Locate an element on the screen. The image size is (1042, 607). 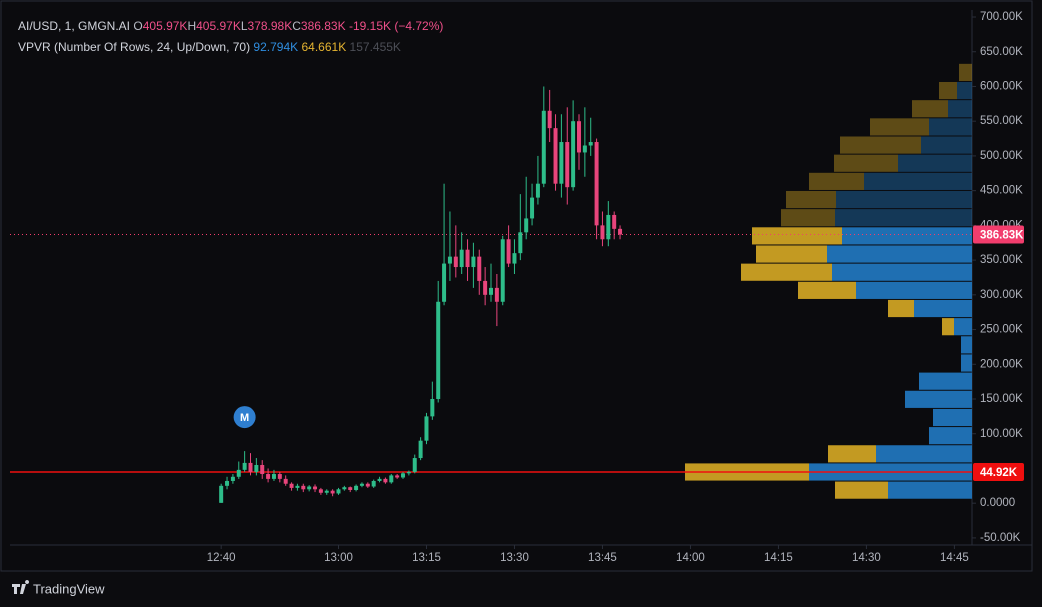
x-tick-label: 12:40 is located at coordinates (221, 558).